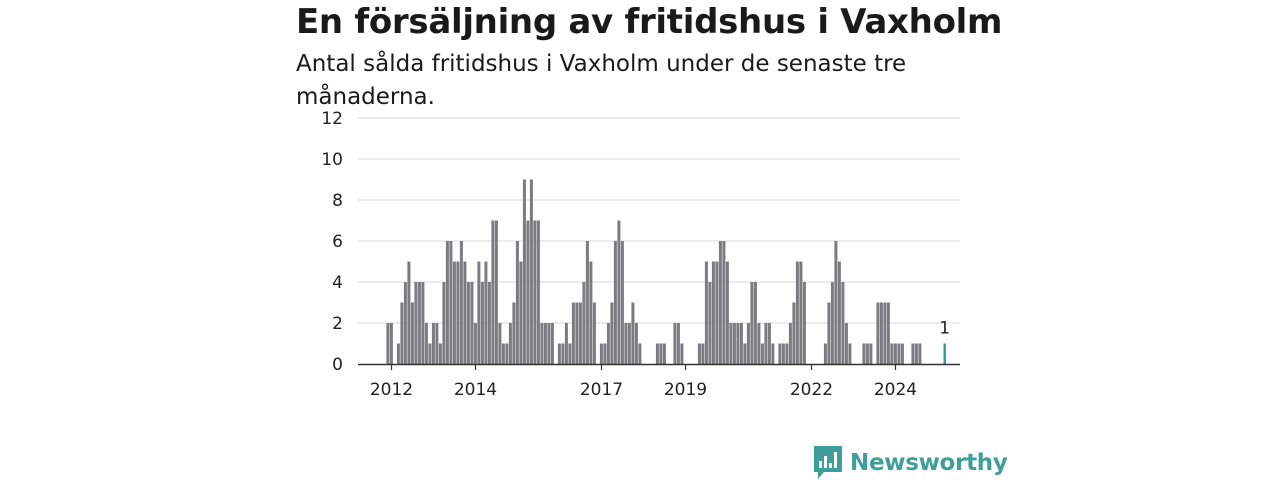  I want to click on y-tick-label: 8, so click(337, 201).